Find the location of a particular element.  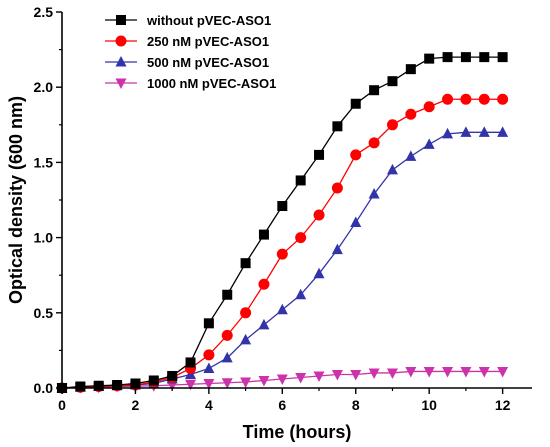

legend-entry: without pVEC-ASO1 is located at coordinates (188, 20).